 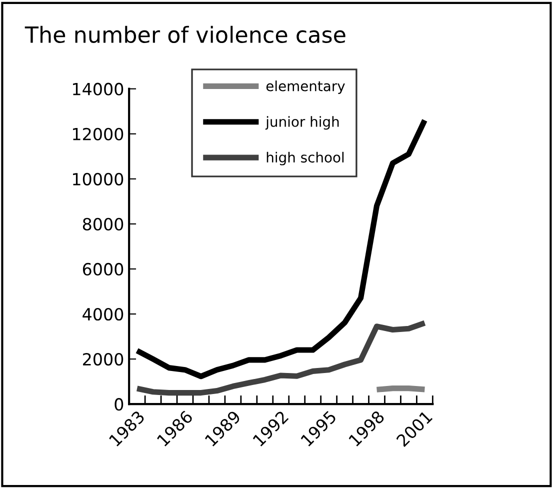 What do you see at coordinates (305, 159) in the screenshot?
I see `legend-label: high school` at bounding box center [305, 159].